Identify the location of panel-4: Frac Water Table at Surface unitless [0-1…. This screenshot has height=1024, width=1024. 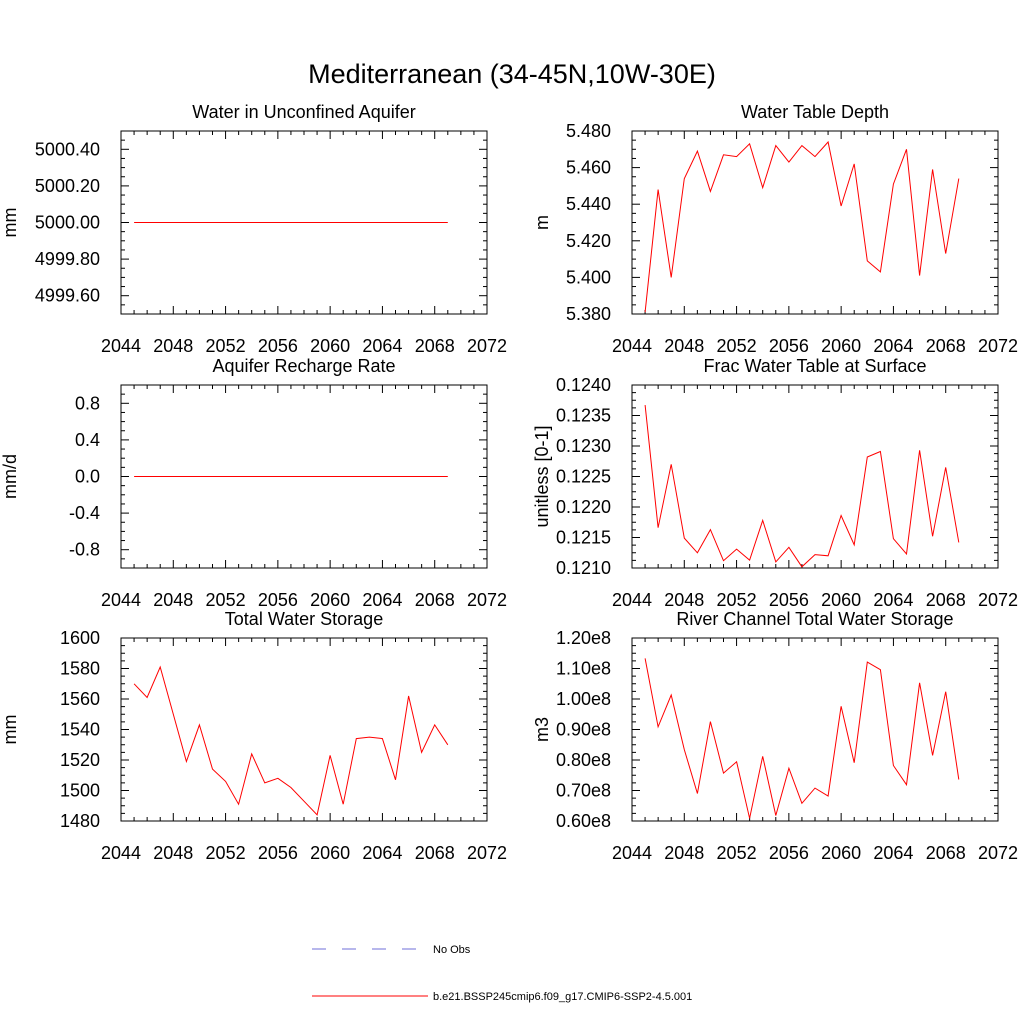
(775, 483).